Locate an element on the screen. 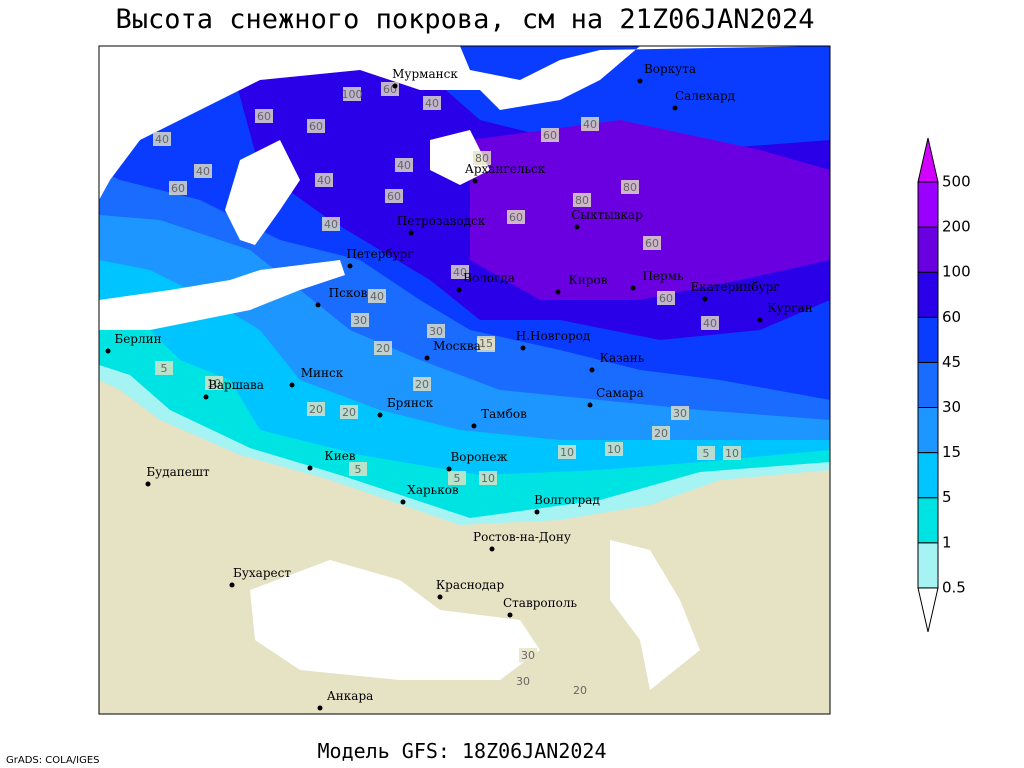 The width and height of the screenshot is (1024, 768). city-label: Берлин is located at coordinates (137, 339).